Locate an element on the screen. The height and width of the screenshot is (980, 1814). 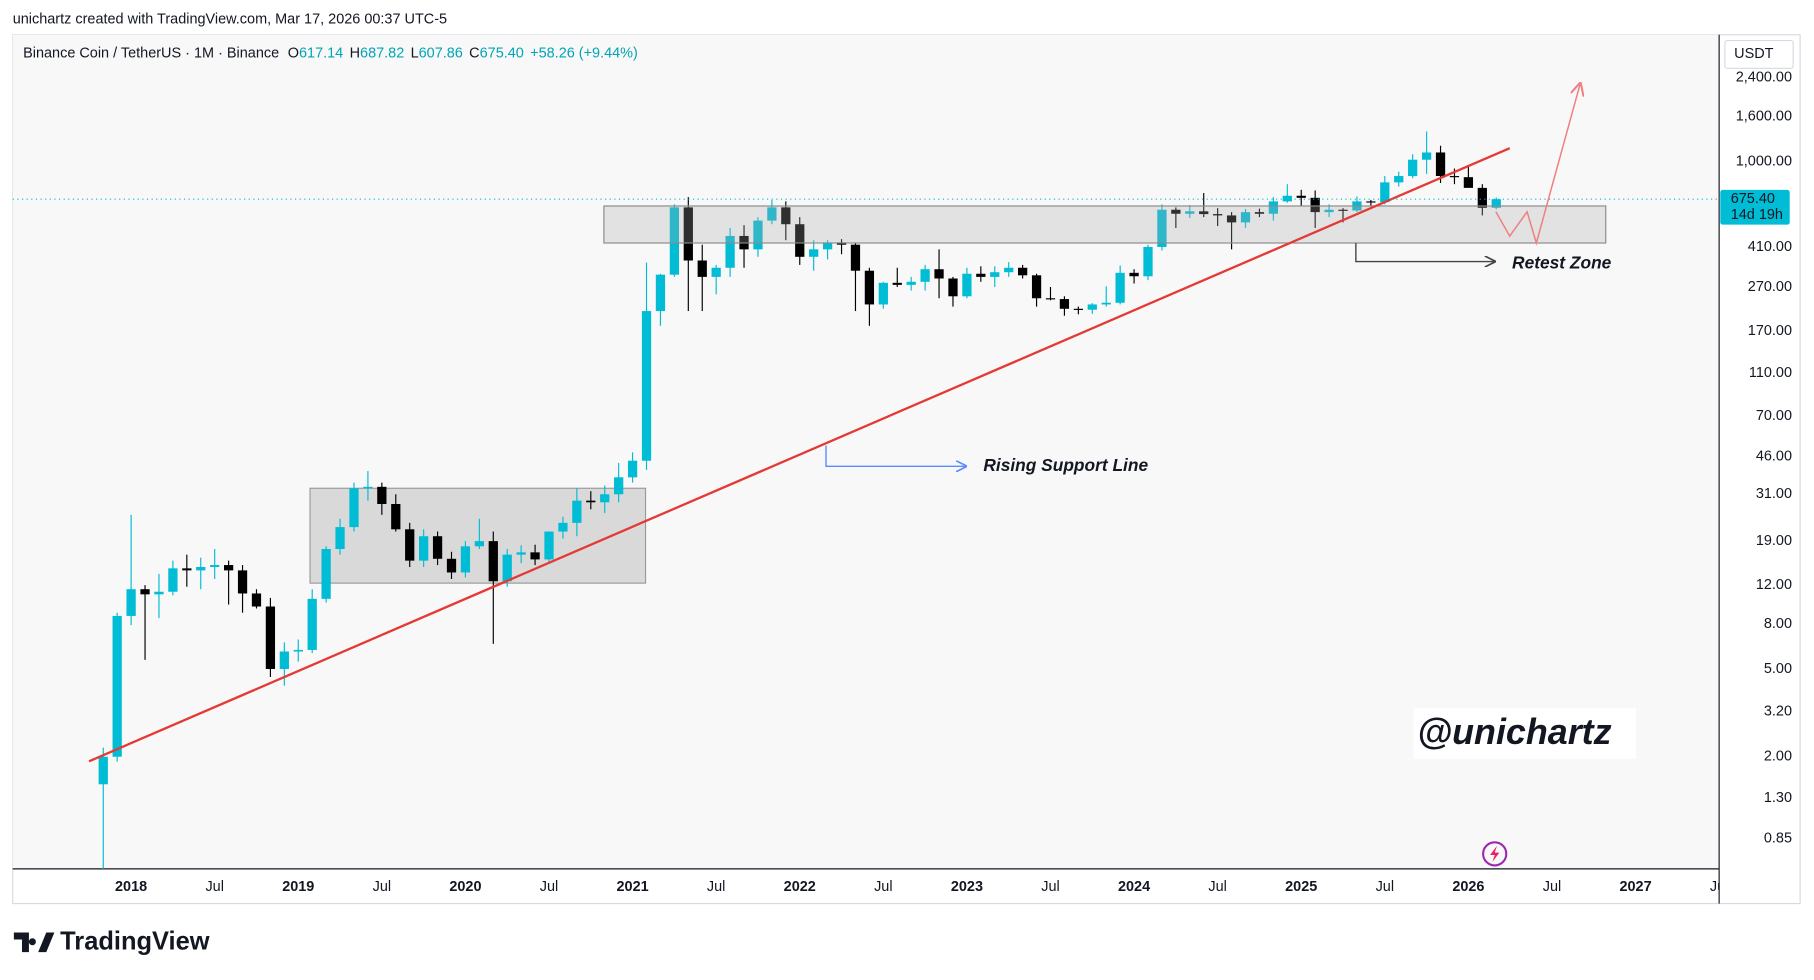
x-tick-label: 2018 is located at coordinates (131, 887).